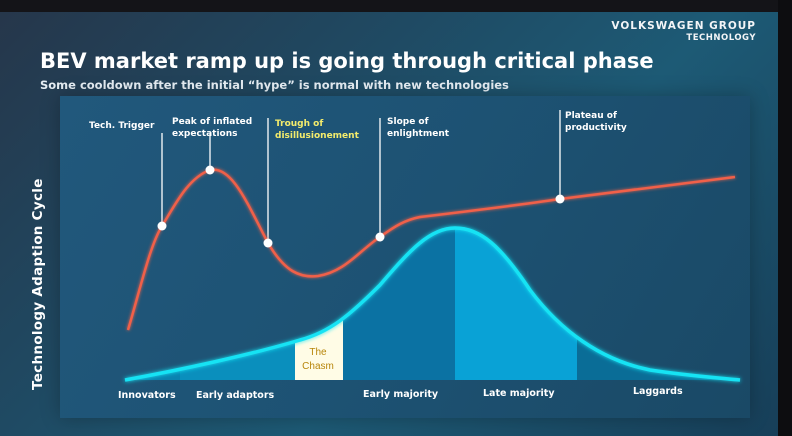 Image resolution: width=792 pixels, height=436 pixels. What do you see at coordinates (683, 26) in the screenshot?
I see `brand-line-1: VOLKSWAGEN GROUP` at bounding box center [683, 26].